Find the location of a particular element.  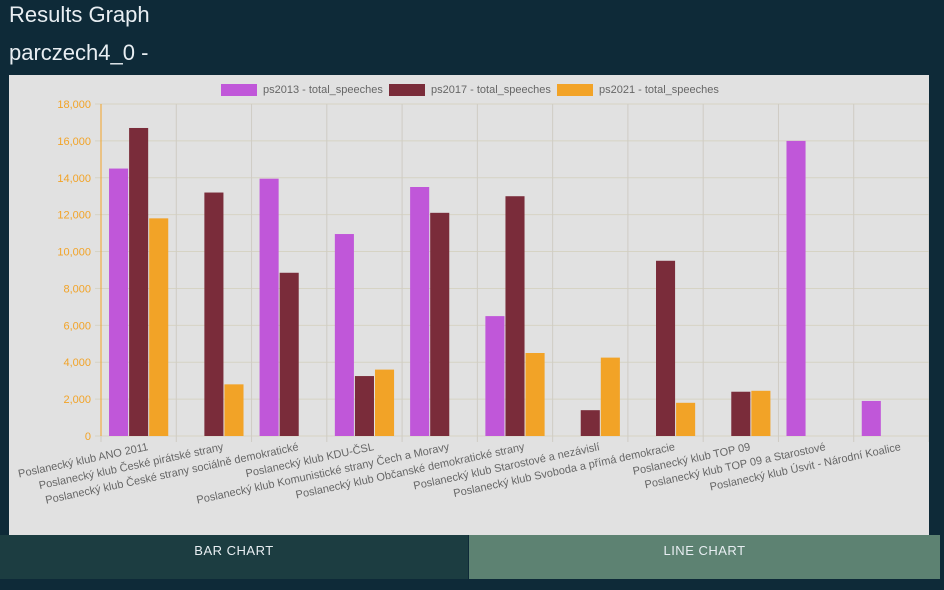

tab-bar-chart: BAR CHART is located at coordinates (234, 557).